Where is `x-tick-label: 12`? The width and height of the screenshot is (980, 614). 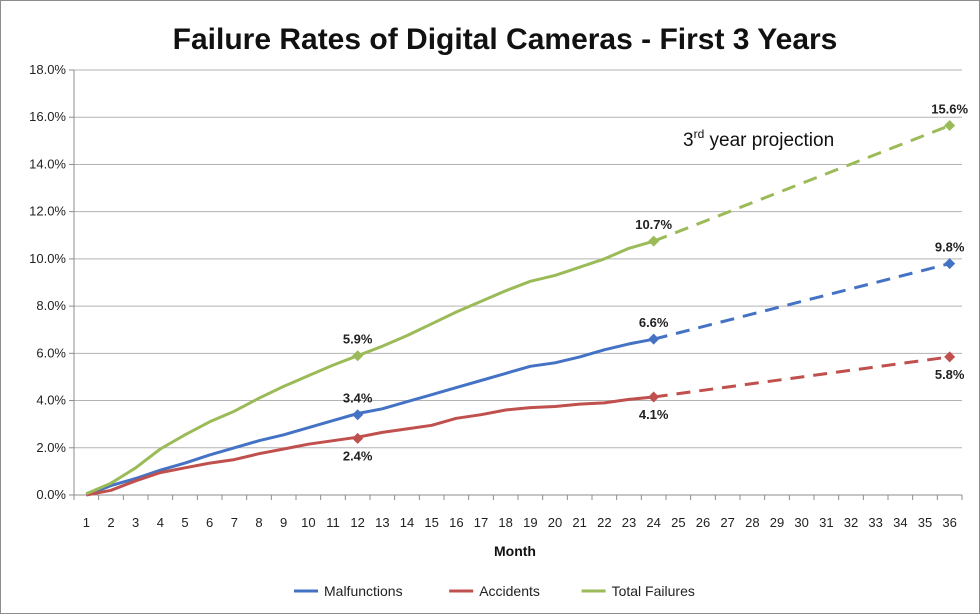
x-tick-label: 12 is located at coordinates (357, 522).